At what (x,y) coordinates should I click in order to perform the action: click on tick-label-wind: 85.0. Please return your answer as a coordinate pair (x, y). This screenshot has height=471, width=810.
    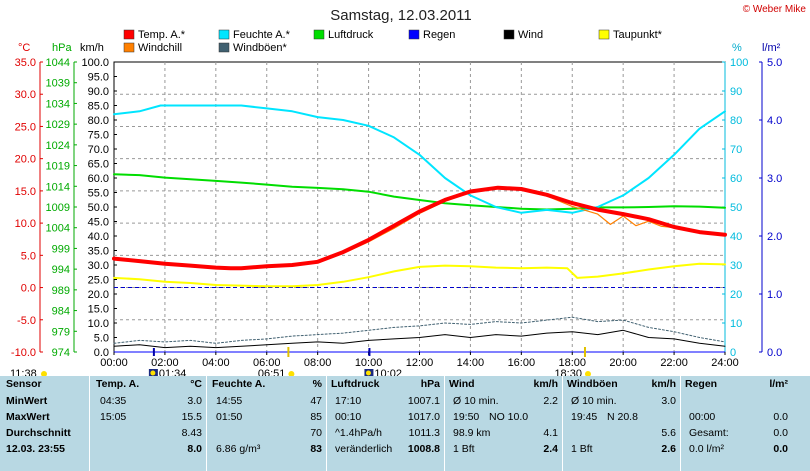
    Looking at the image, I should click on (98, 107).